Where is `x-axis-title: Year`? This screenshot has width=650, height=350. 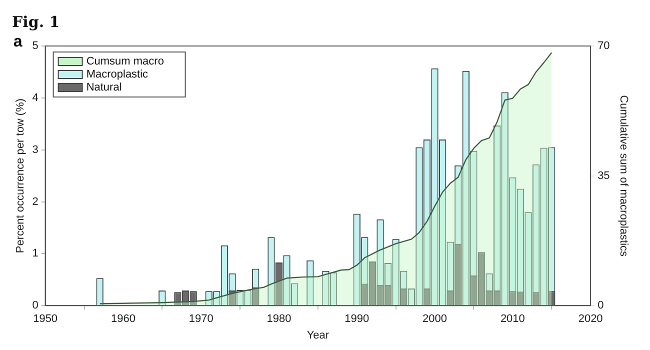
x-axis-title: Year is located at coordinates (318, 335).